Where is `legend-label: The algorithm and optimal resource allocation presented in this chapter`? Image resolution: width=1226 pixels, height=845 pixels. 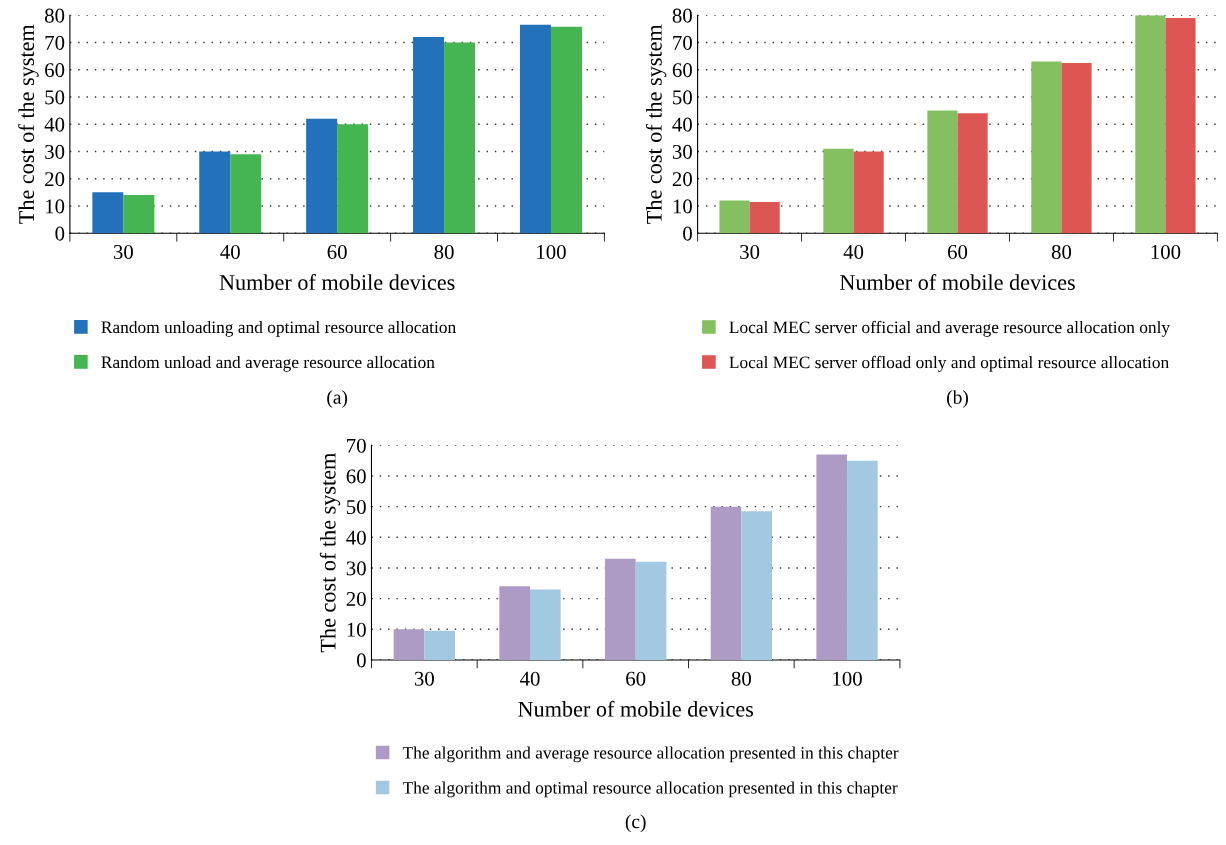
legend-label: The algorithm and optimal resource allocation presented in this chapter is located at coordinates (650, 789).